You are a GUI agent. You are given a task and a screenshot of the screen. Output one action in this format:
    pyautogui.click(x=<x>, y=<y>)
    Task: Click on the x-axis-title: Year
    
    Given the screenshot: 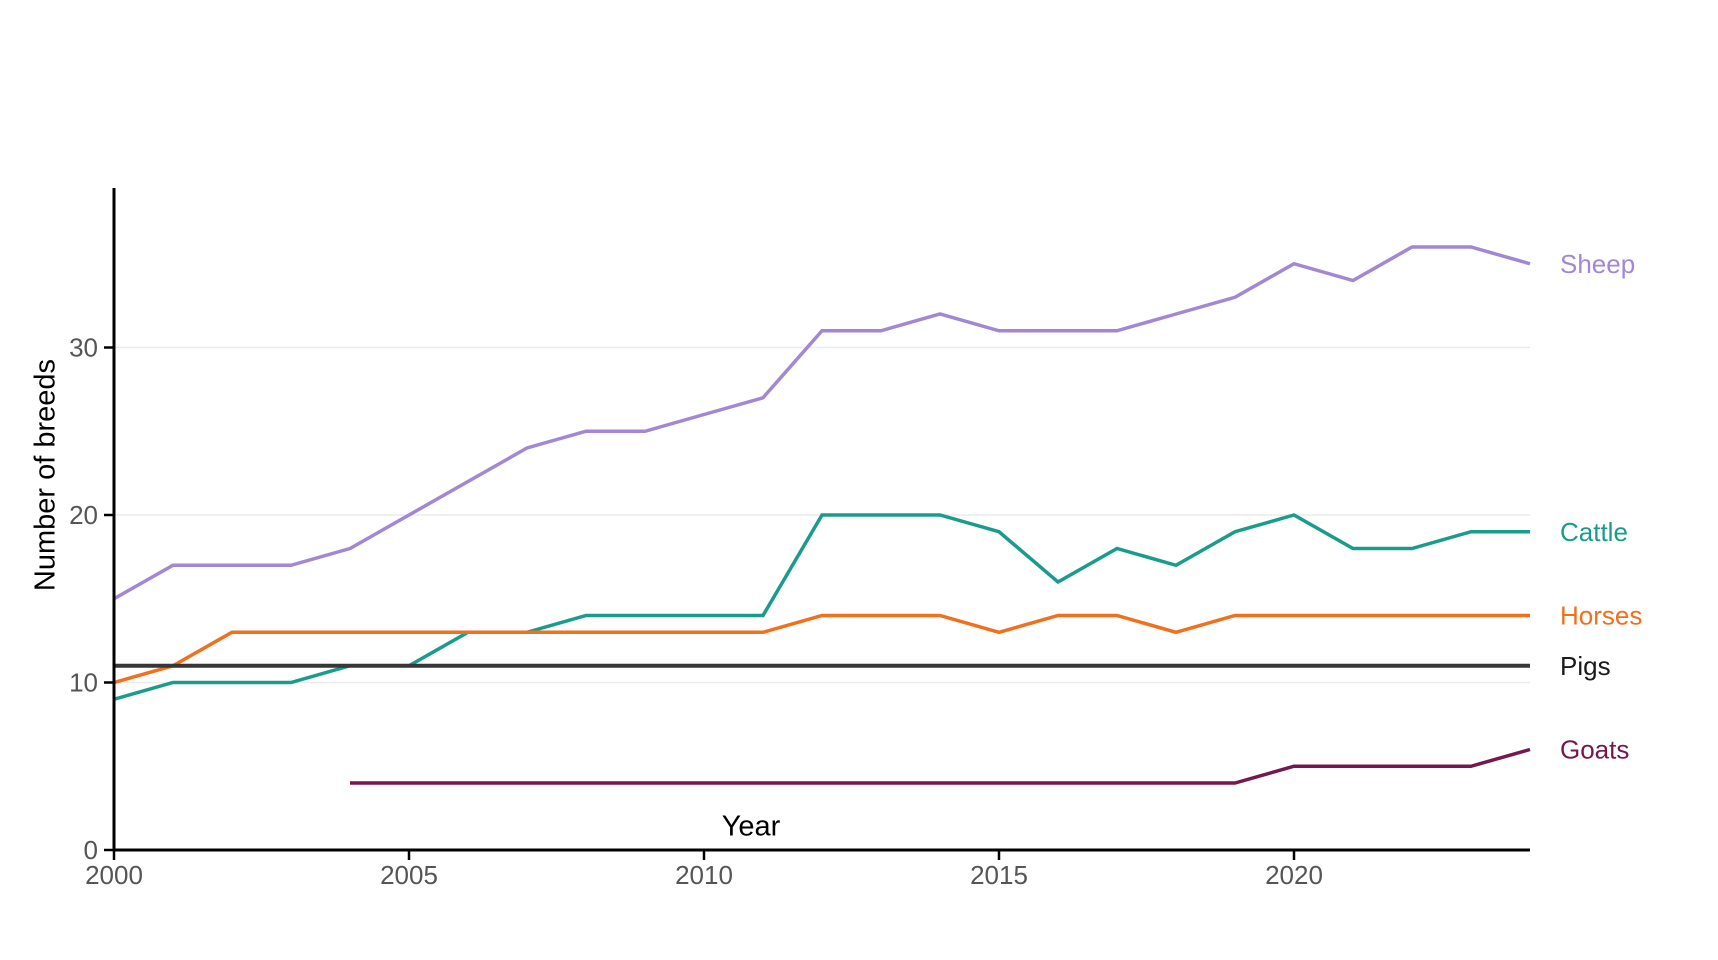 What is the action you would take?
    pyautogui.click(x=751, y=826)
    